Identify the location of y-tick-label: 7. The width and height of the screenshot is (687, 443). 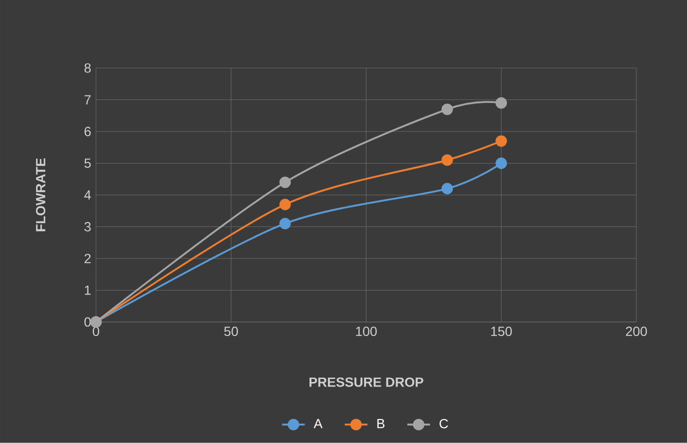
(87, 99).